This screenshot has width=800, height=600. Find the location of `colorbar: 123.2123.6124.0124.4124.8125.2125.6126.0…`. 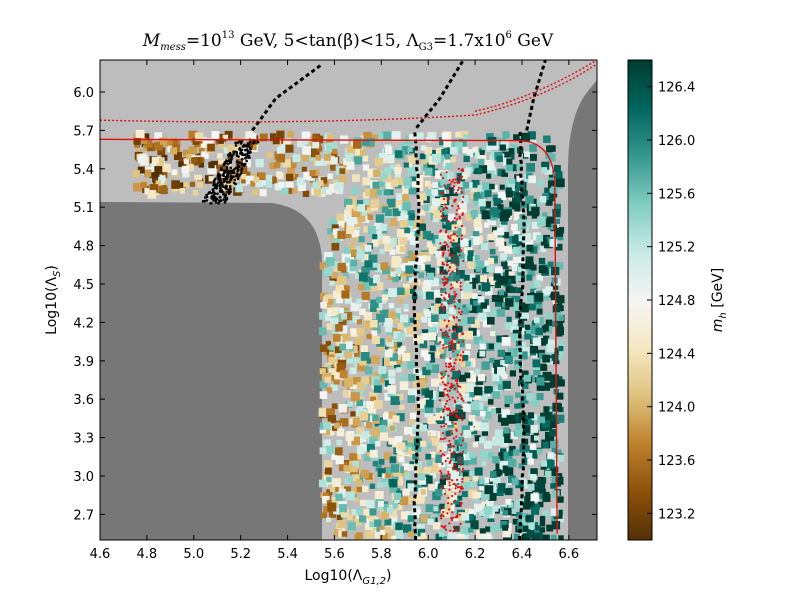

colorbar: 123.2123.6124.0124.4124.8125.2125.6126.0… is located at coordinates (678, 300).